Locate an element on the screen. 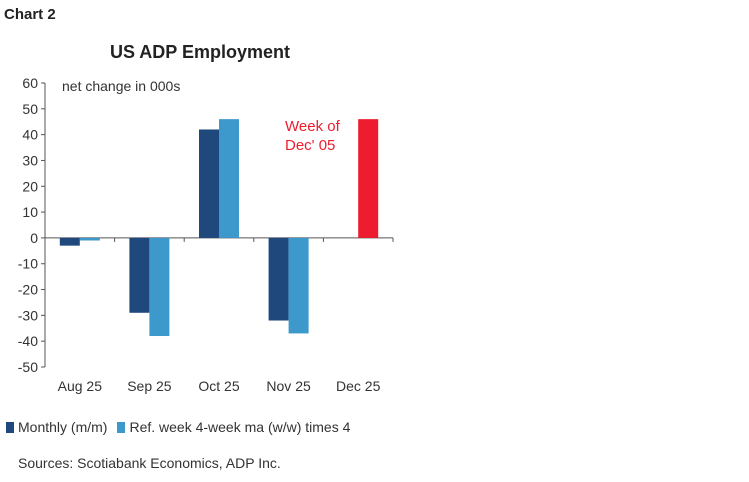 Image resolution: width=749 pixels, height=482 pixels. annotation: Week of is located at coordinates (313, 126).